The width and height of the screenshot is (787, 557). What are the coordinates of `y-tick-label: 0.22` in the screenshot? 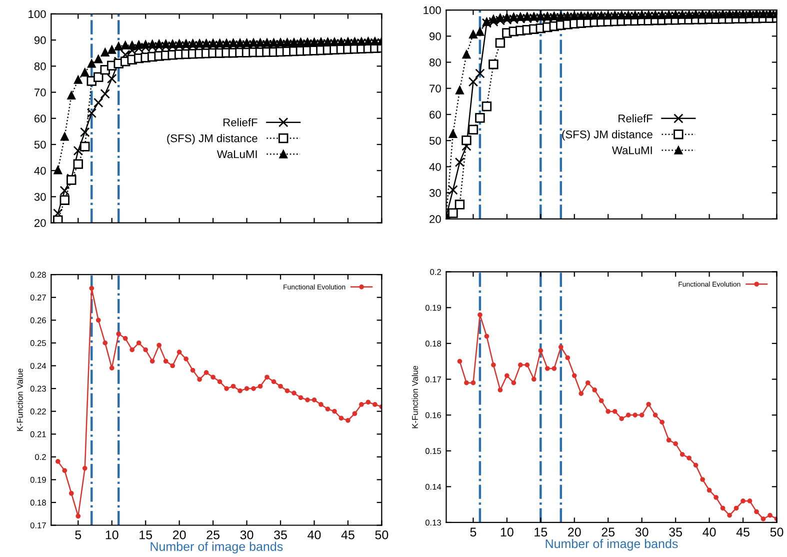 It's located at (38, 411).